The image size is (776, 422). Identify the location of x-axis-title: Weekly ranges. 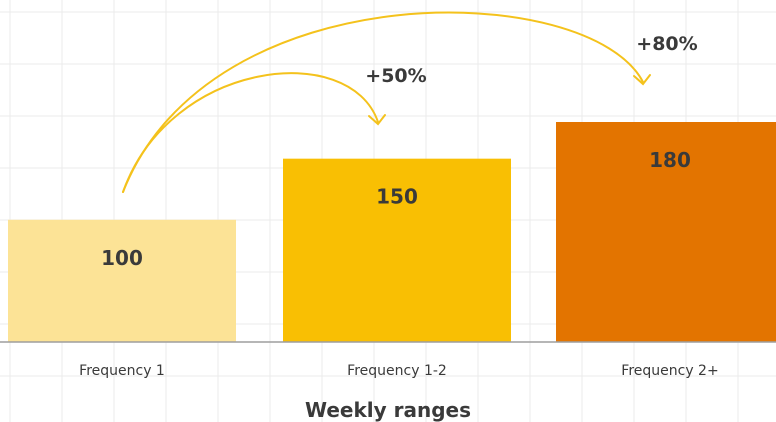
(388, 410).